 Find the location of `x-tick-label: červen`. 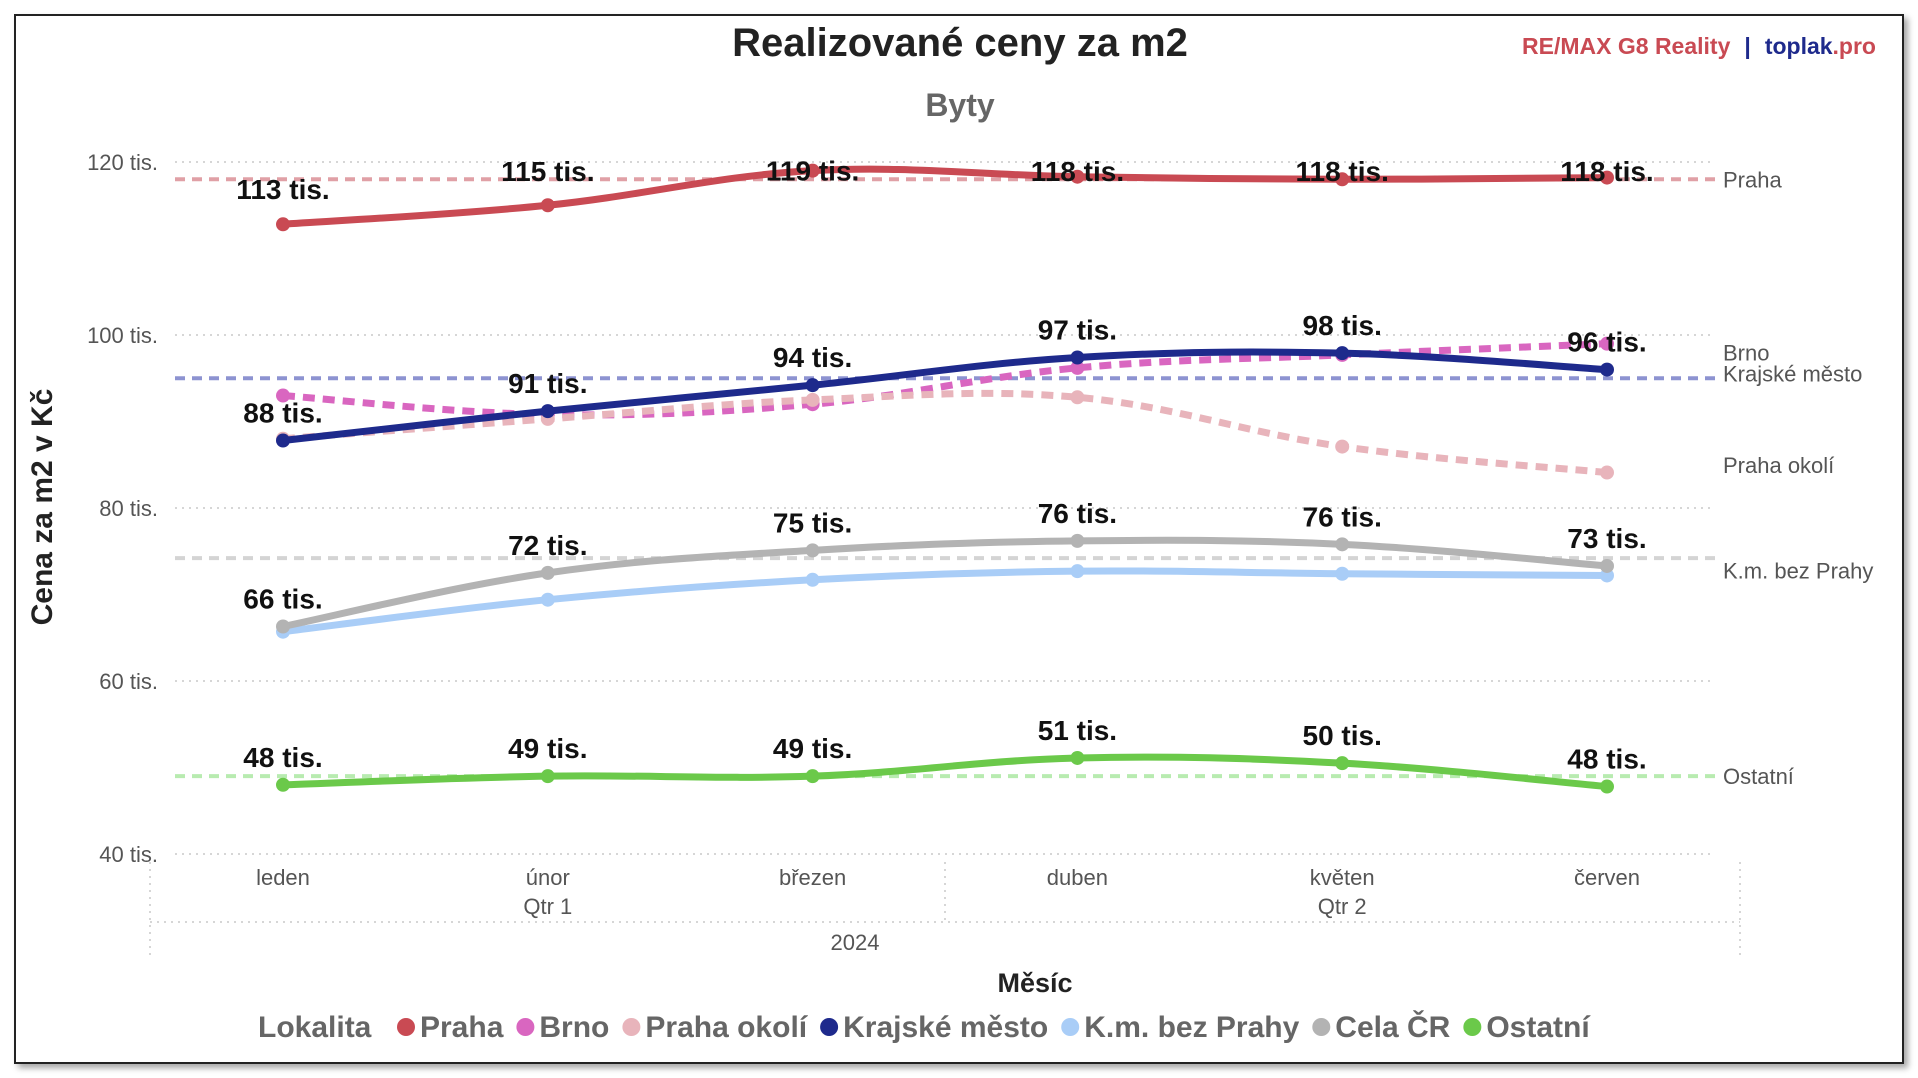

x-tick-label: červen is located at coordinates (1607, 877).